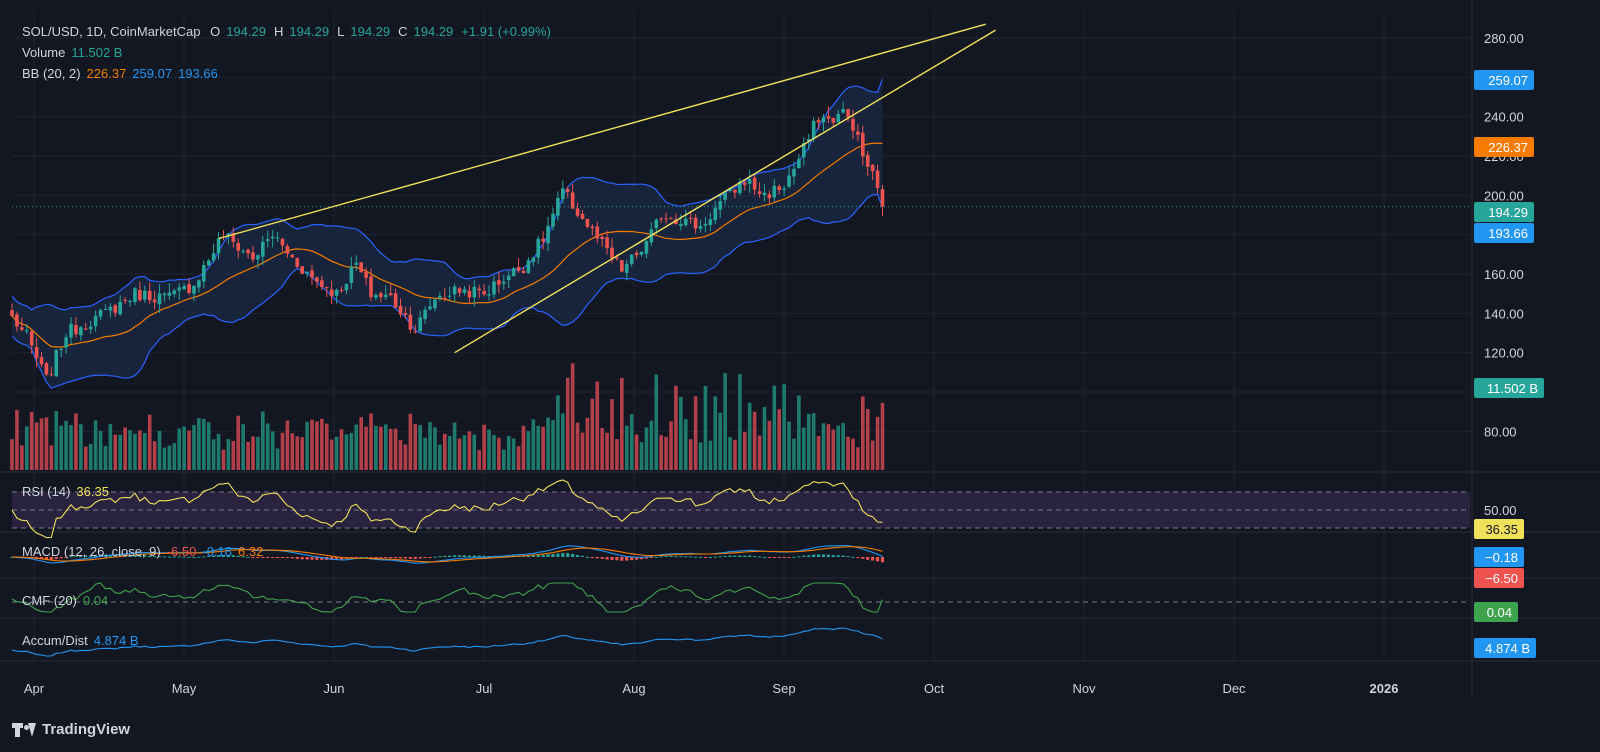  Describe the element at coordinates (1504, 147) in the screenshot. I see `badge-bb-basis-bg` at that location.